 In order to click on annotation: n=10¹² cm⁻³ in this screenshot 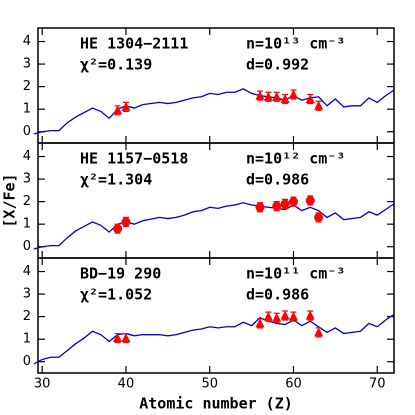, I will do `click(295, 159)`.